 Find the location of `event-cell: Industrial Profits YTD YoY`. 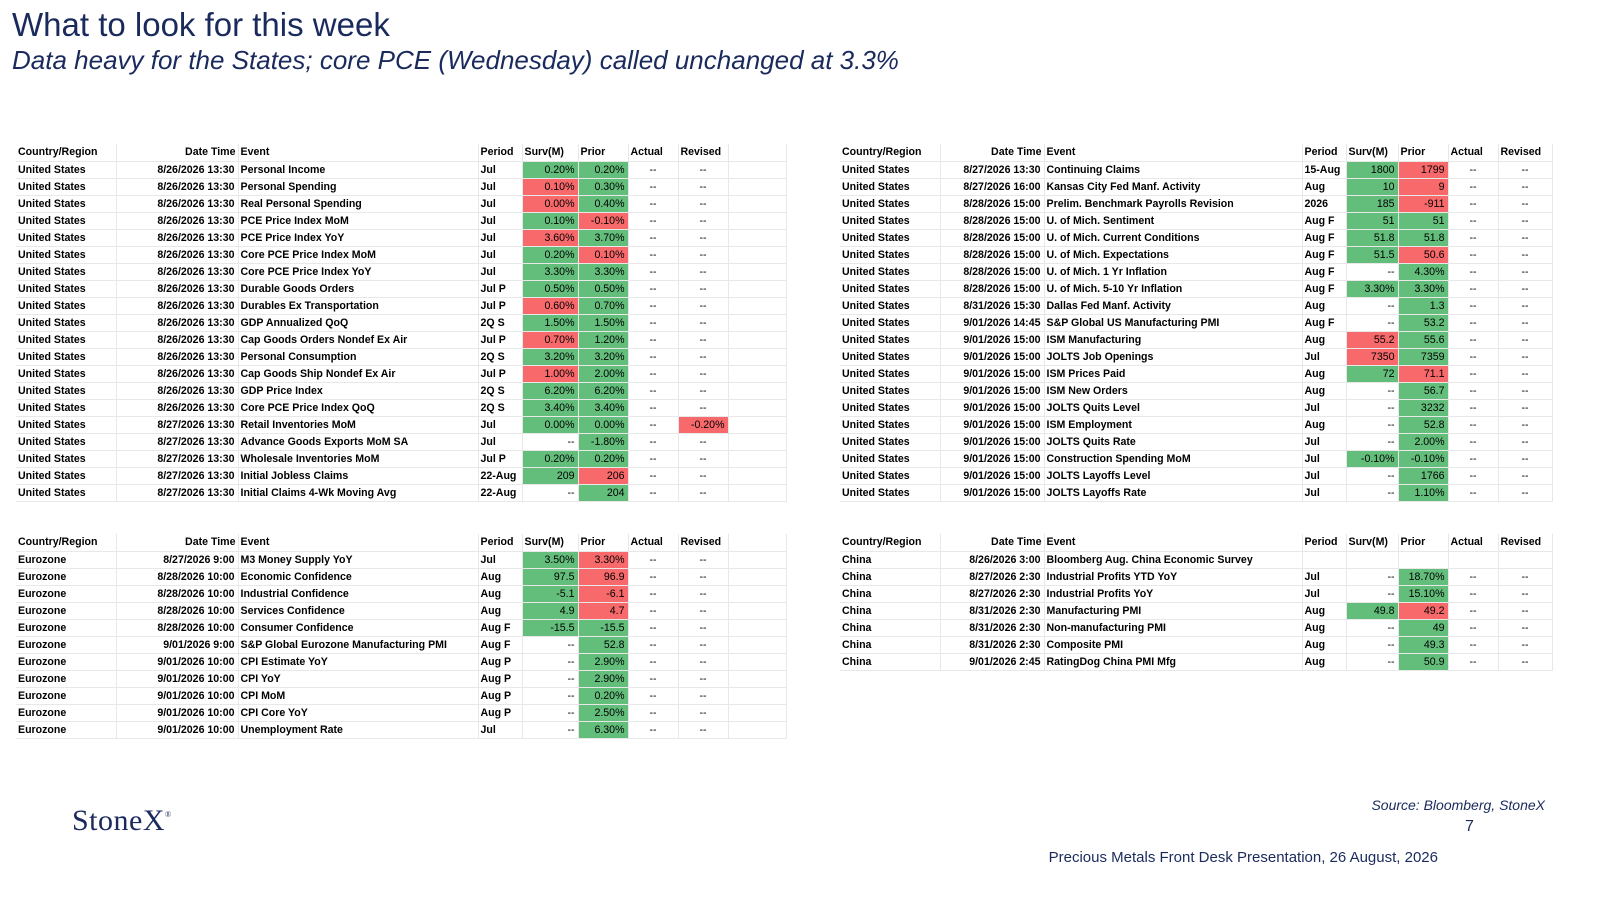

event-cell: Industrial Profits YTD YoY is located at coordinates (1173, 577).